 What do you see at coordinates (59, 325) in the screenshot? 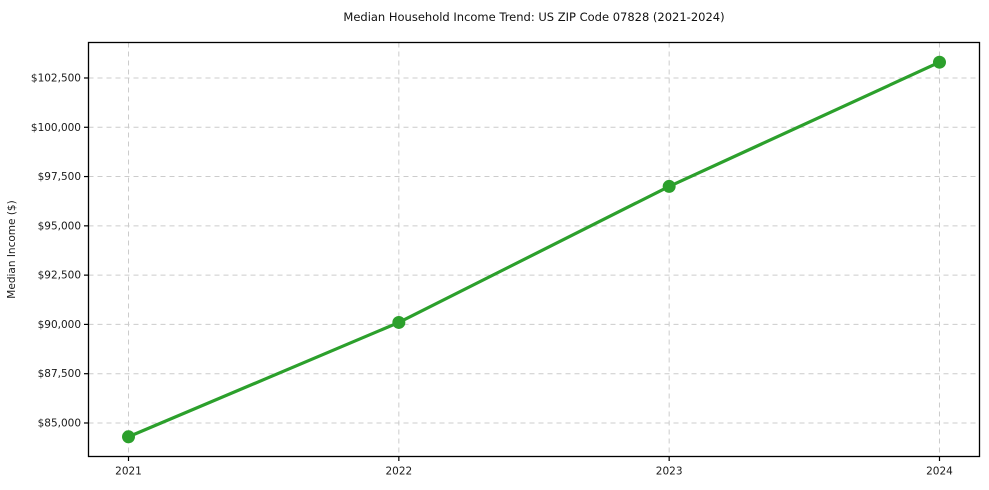
I see `y-tick-label: $90,000` at bounding box center [59, 325].